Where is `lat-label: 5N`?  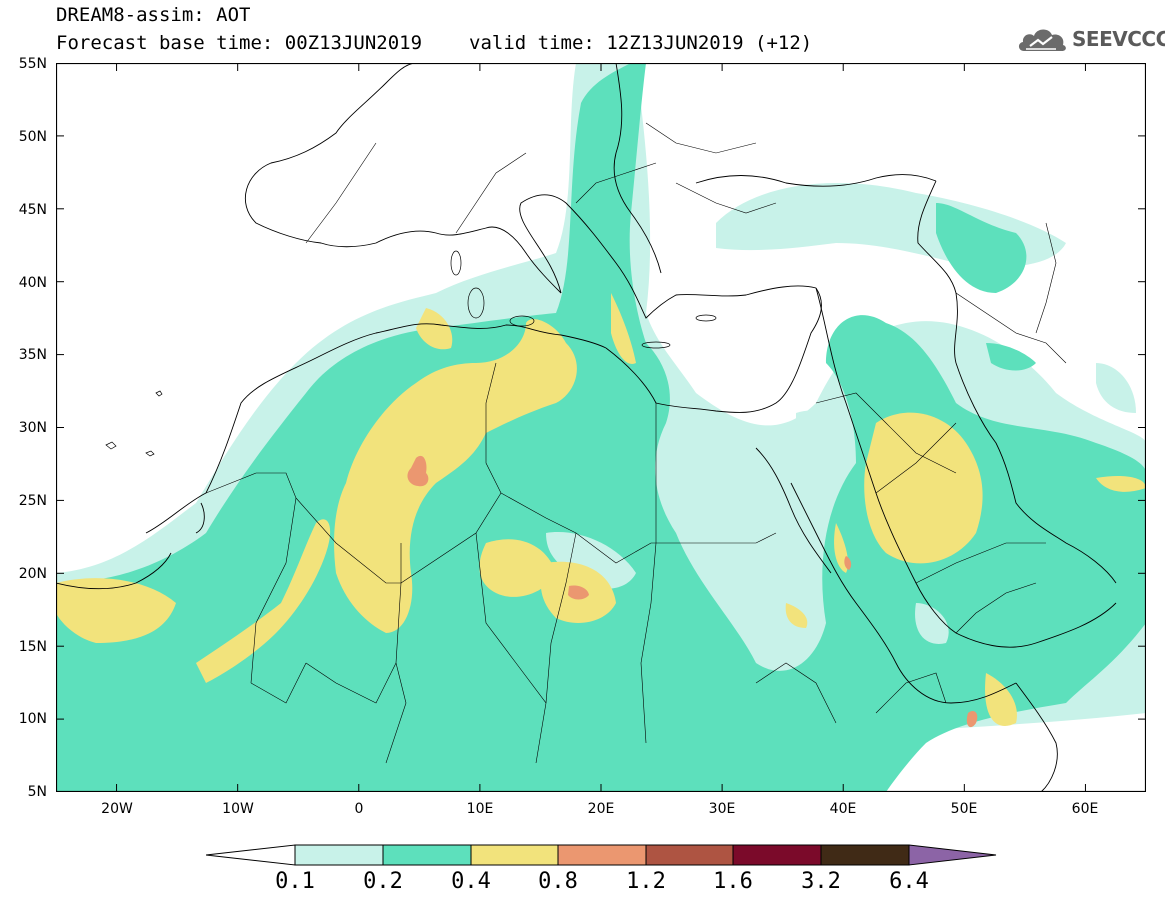
lat-label: 5N is located at coordinates (37, 792).